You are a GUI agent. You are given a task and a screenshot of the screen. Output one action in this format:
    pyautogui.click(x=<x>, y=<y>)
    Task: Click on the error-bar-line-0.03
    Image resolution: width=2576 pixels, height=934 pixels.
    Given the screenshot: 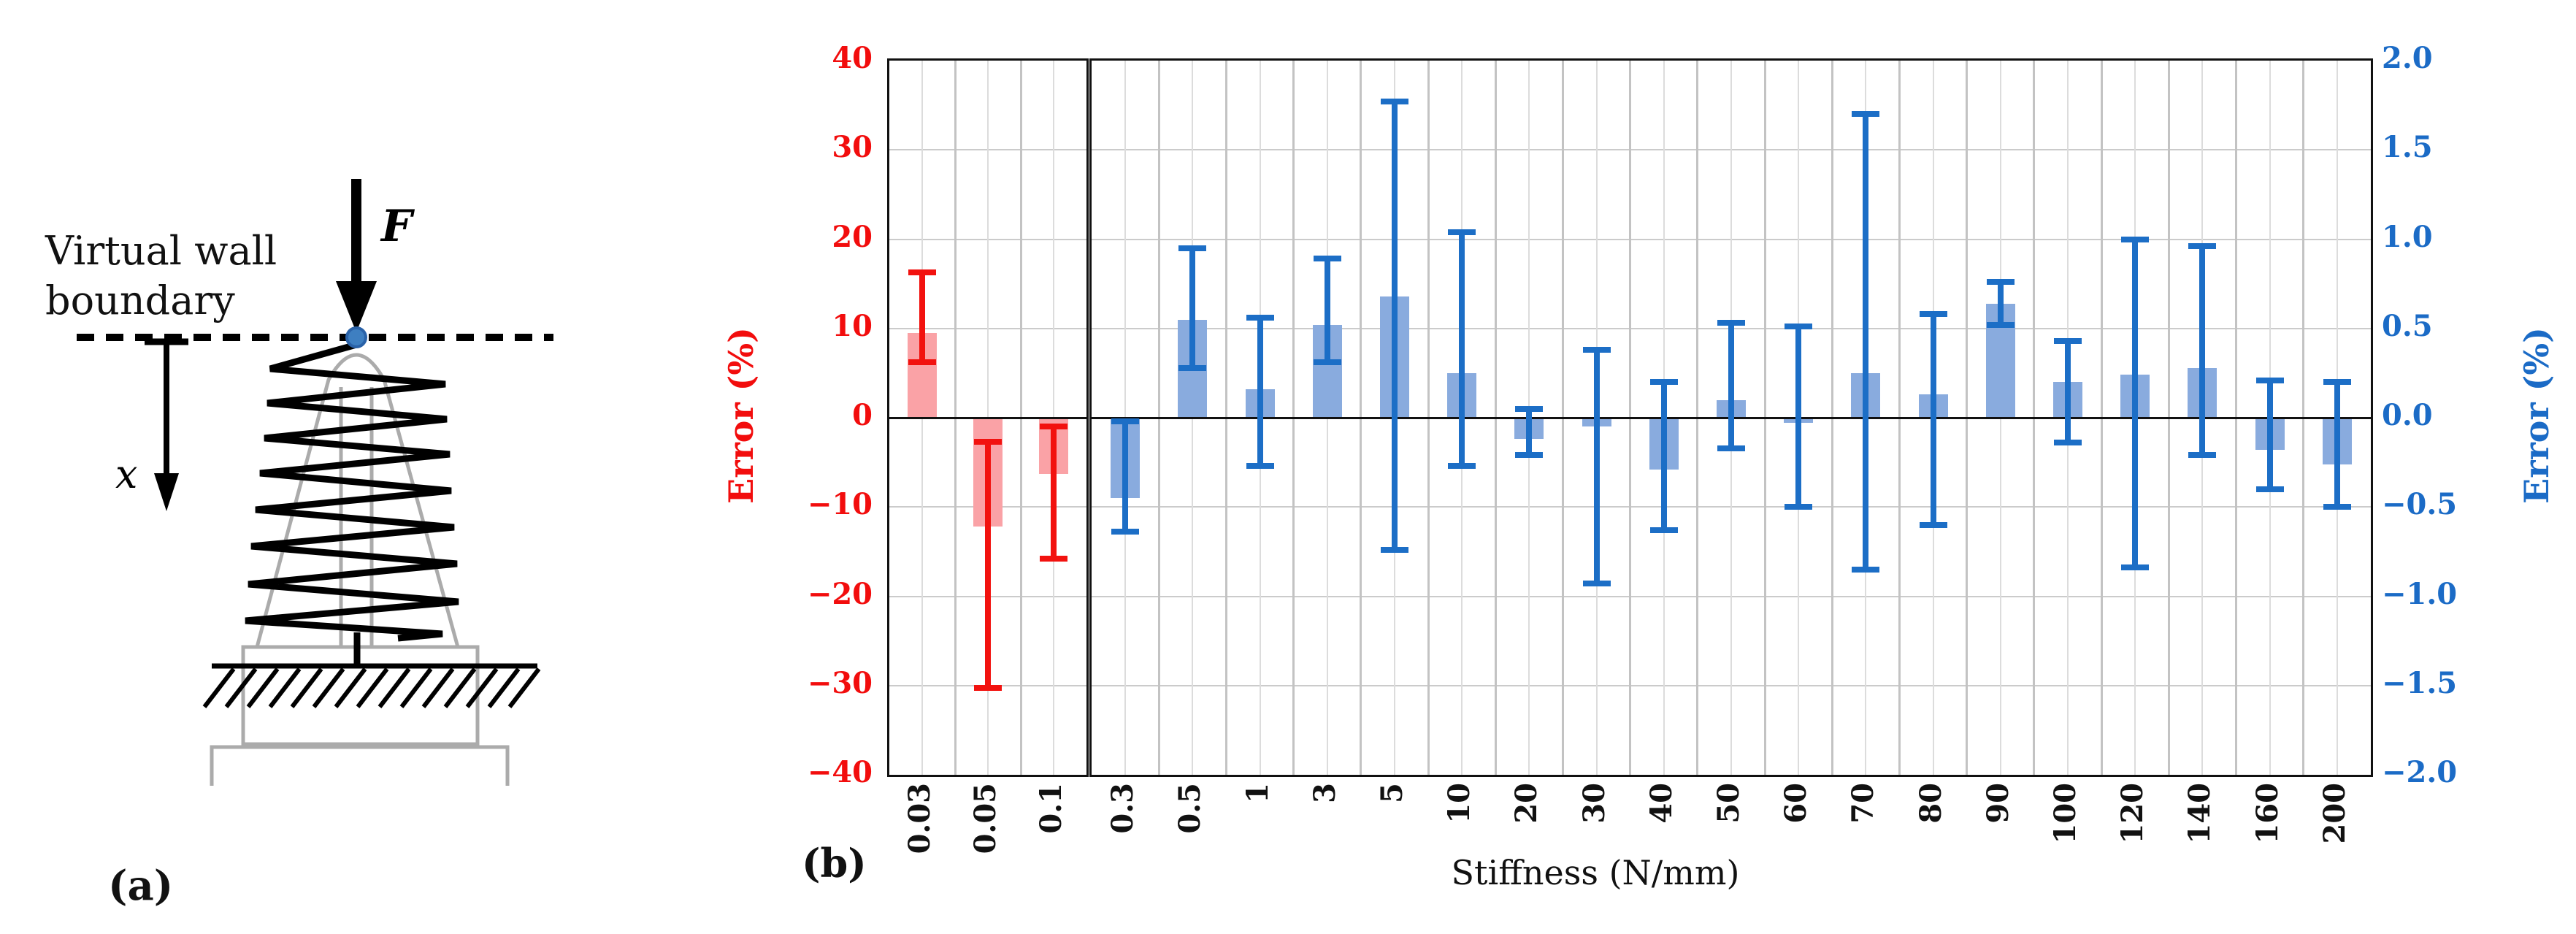 What is the action you would take?
    pyautogui.click(x=922, y=317)
    